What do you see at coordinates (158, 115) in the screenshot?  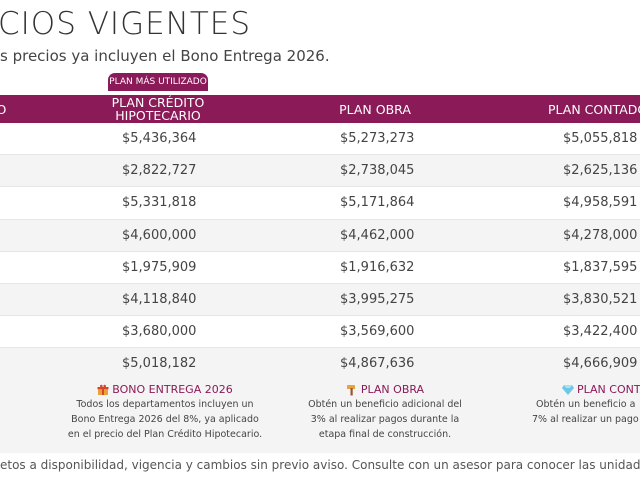 I see `header-plan-credito-line2: HIPOTECARIO` at bounding box center [158, 115].